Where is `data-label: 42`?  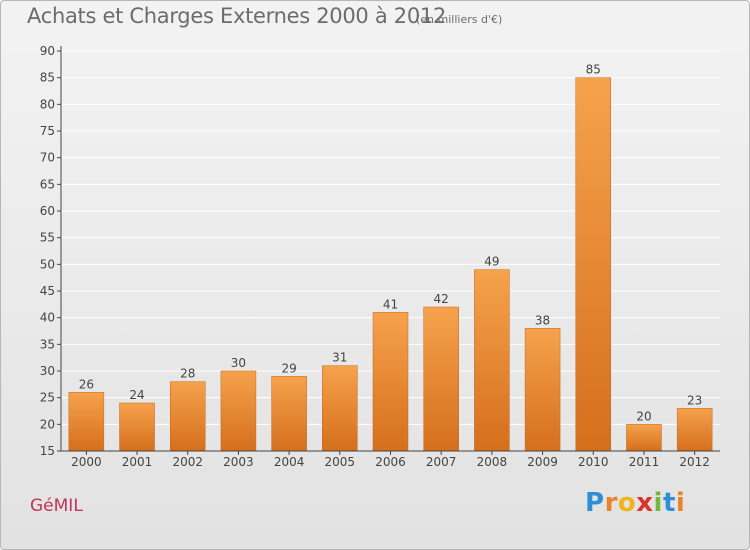
data-label: 42 is located at coordinates (441, 299).